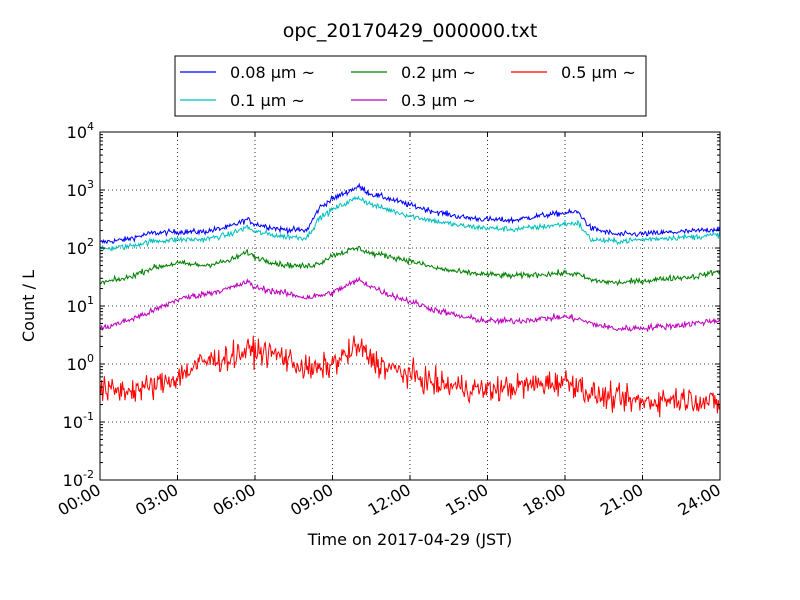 This screenshot has width=800, height=600. I want to click on x-tick-label: 09:00, so click(311, 500).